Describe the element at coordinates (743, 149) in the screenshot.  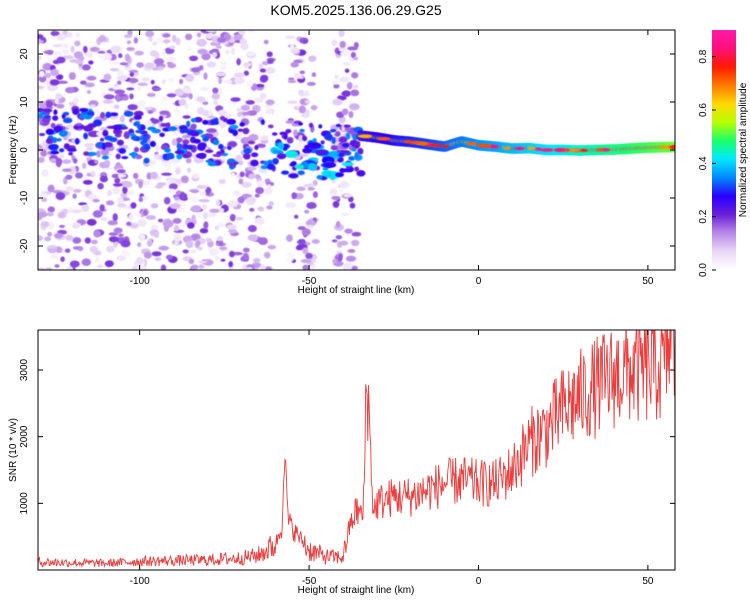
I see `colorbar-label: Normalized spectral amplitude` at that location.